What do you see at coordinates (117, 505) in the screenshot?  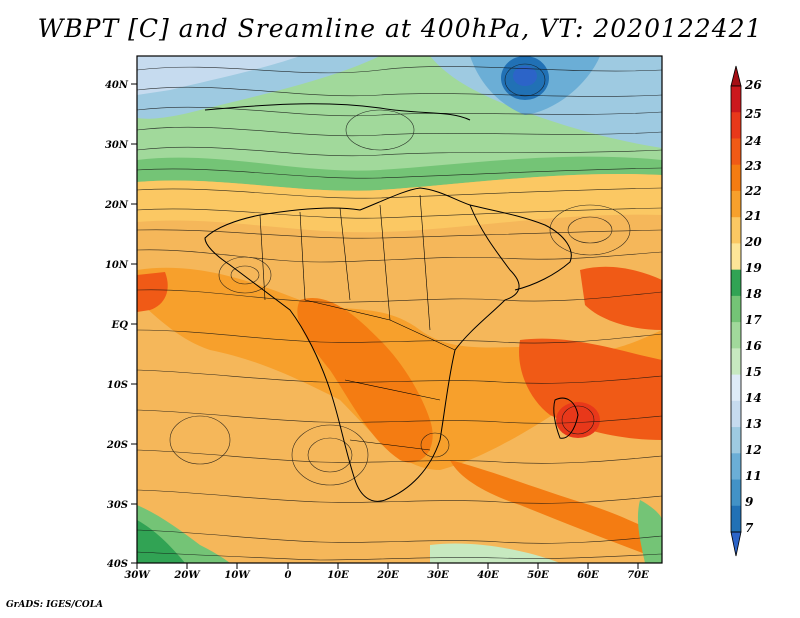 I see `lat-label: 30S` at bounding box center [117, 505].